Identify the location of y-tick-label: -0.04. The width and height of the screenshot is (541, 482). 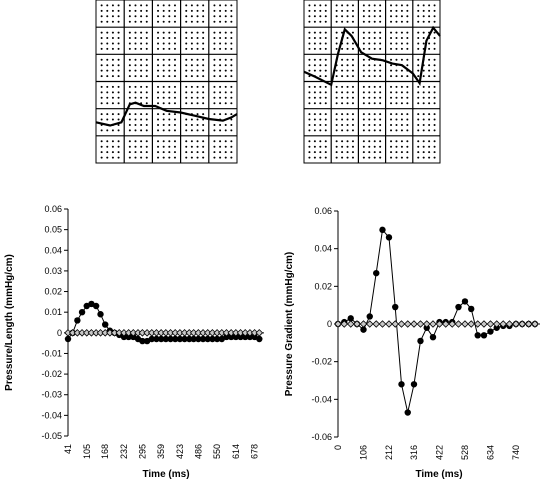
(51, 415).